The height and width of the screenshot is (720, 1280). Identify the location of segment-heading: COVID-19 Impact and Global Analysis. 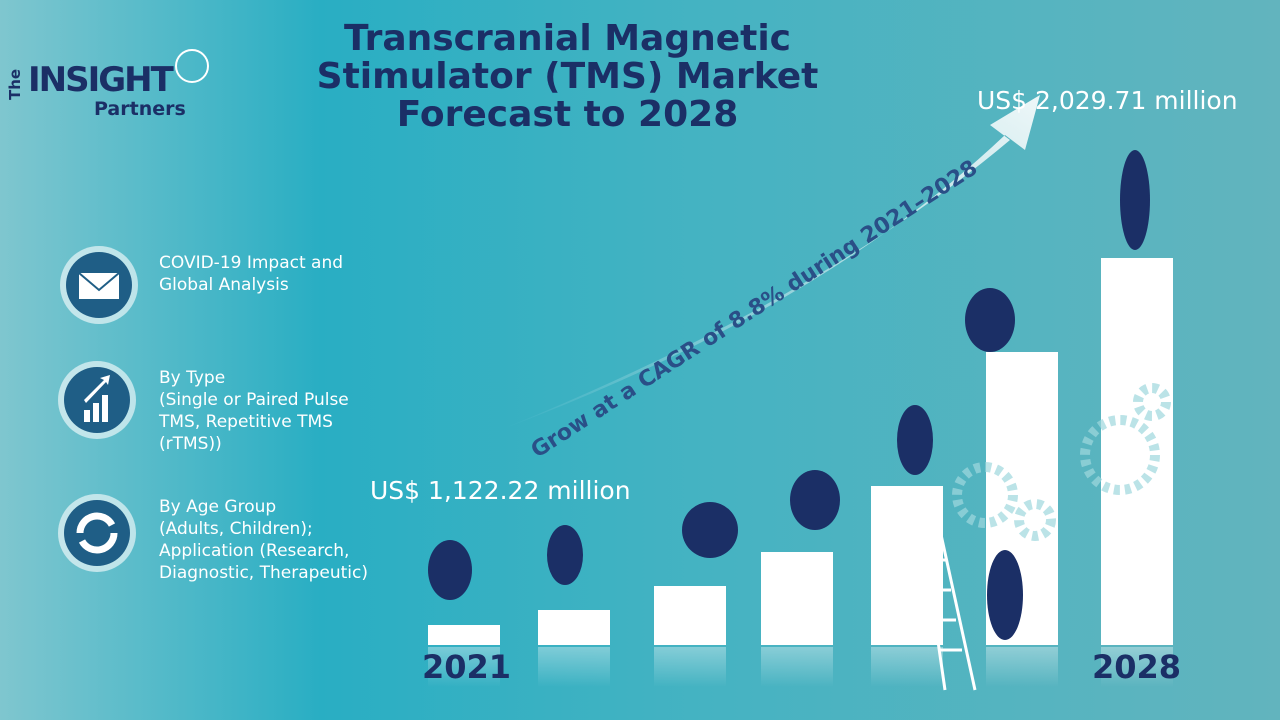
(251, 274).